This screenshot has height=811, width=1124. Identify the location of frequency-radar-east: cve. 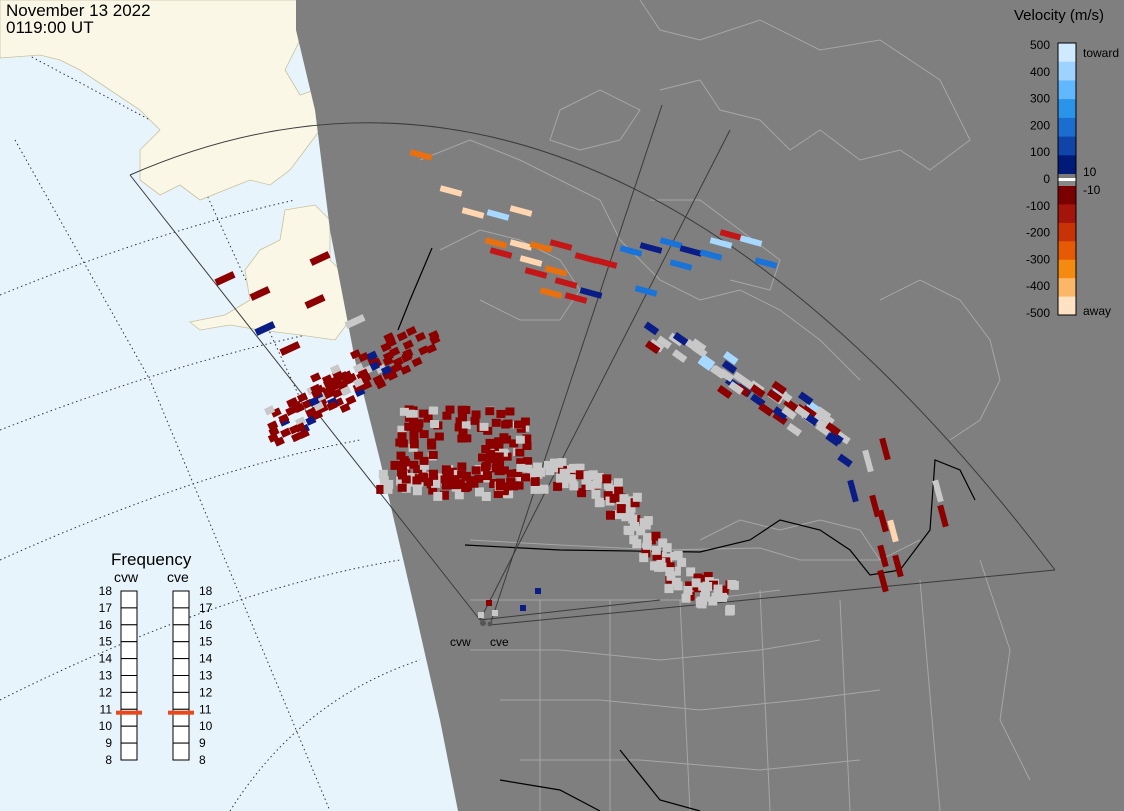
(178, 577).